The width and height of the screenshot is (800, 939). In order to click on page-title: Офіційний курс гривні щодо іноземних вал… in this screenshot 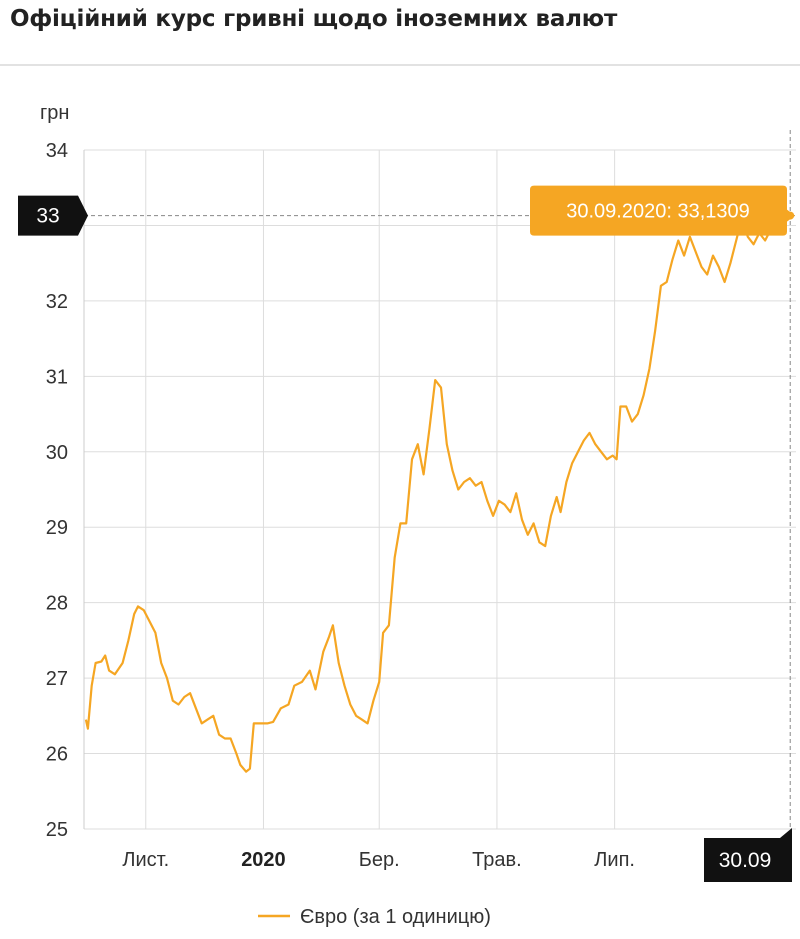, I will do `click(314, 19)`.